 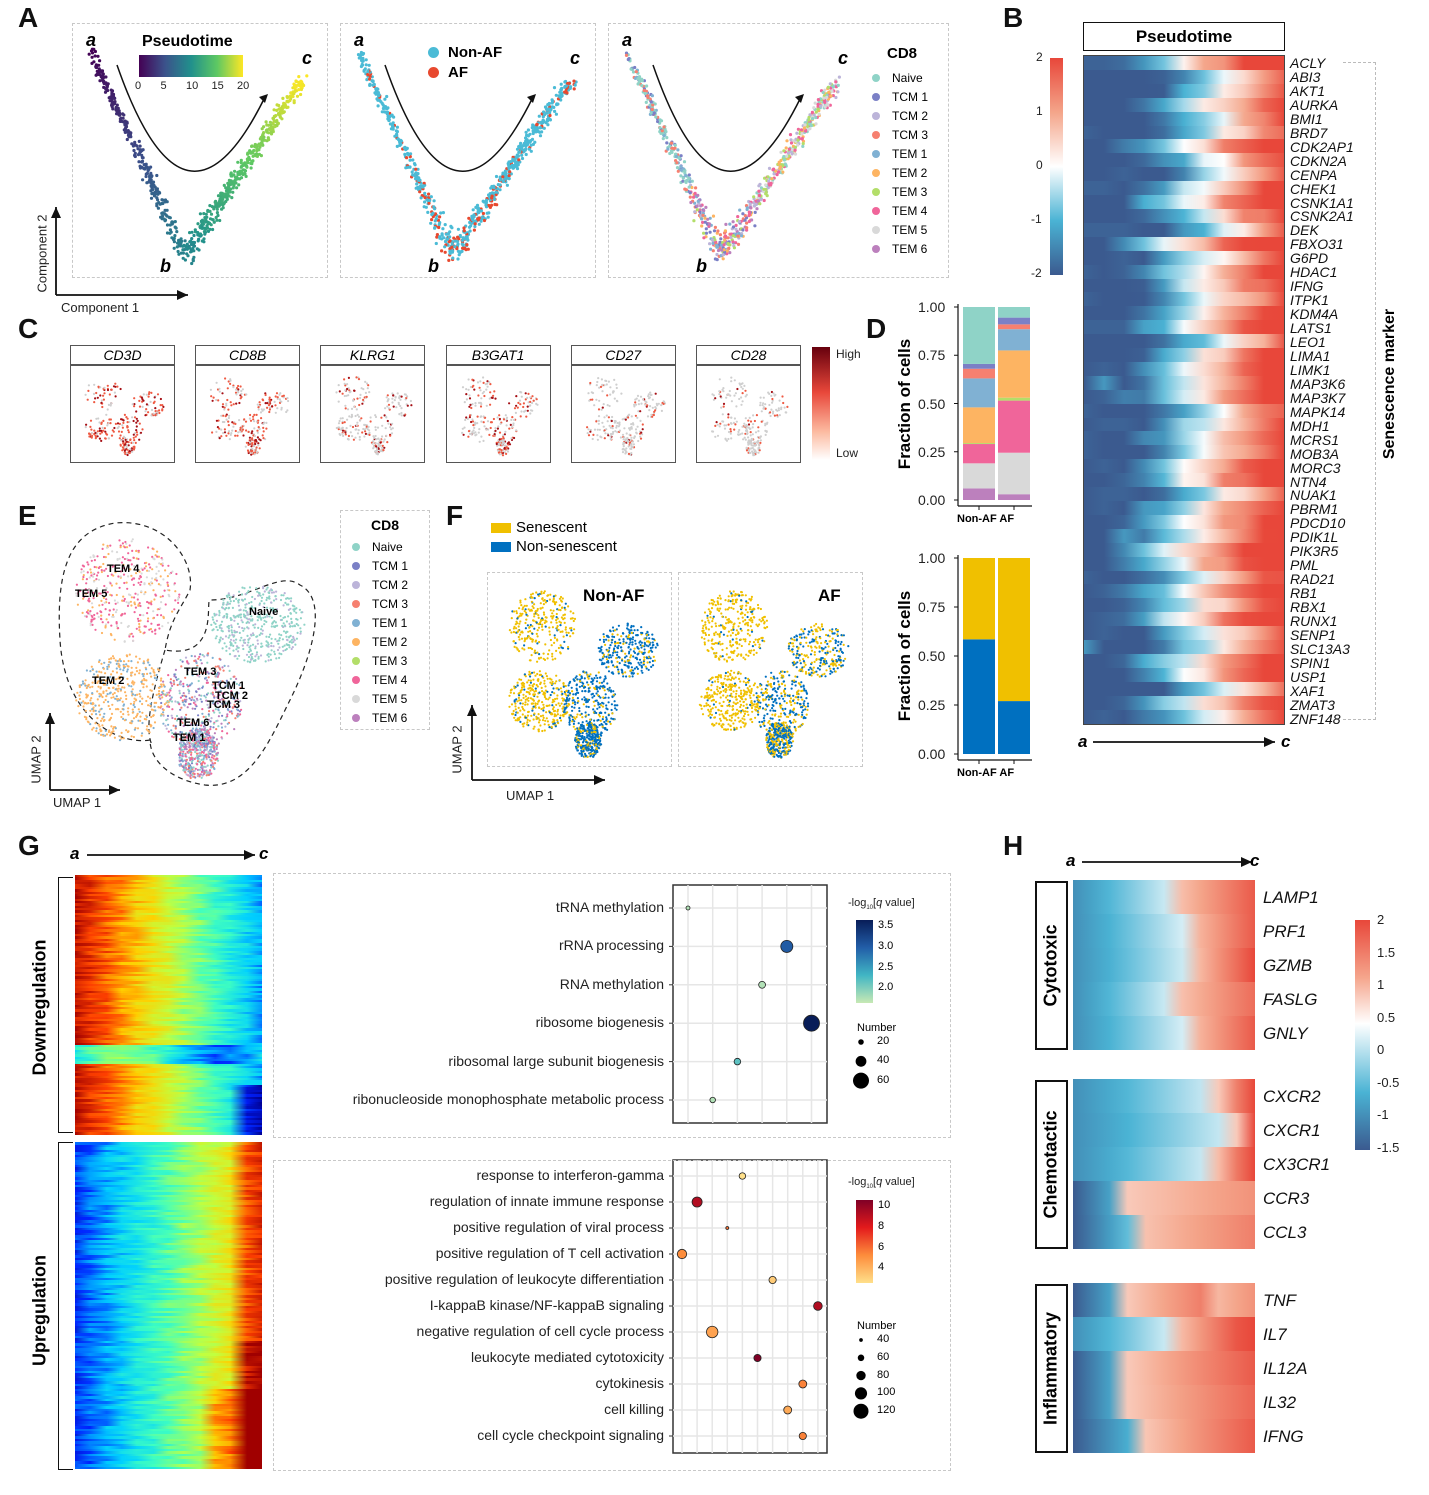 I want to click on arrowhead-icon, so click(x=114, y=790).